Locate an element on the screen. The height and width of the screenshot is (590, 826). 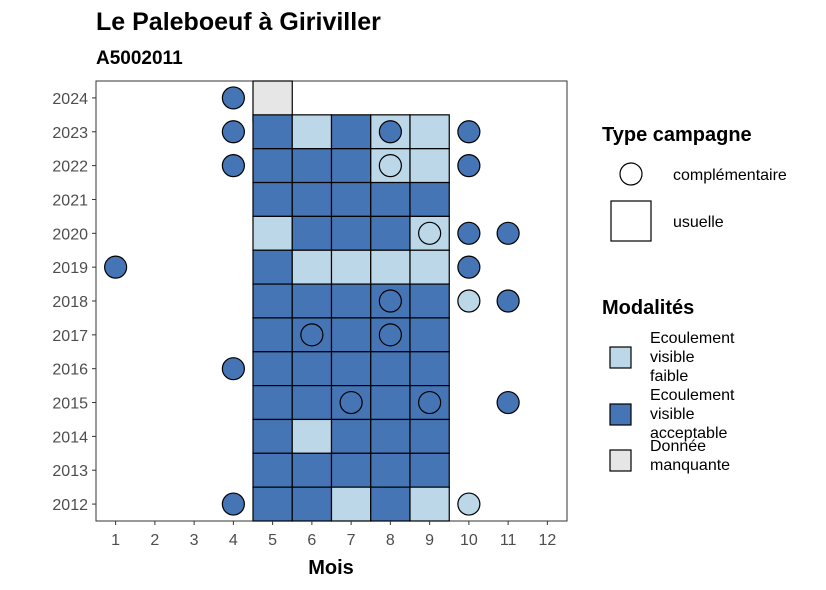
y-tick-label-2023: 2023 is located at coordinates (70, 133).